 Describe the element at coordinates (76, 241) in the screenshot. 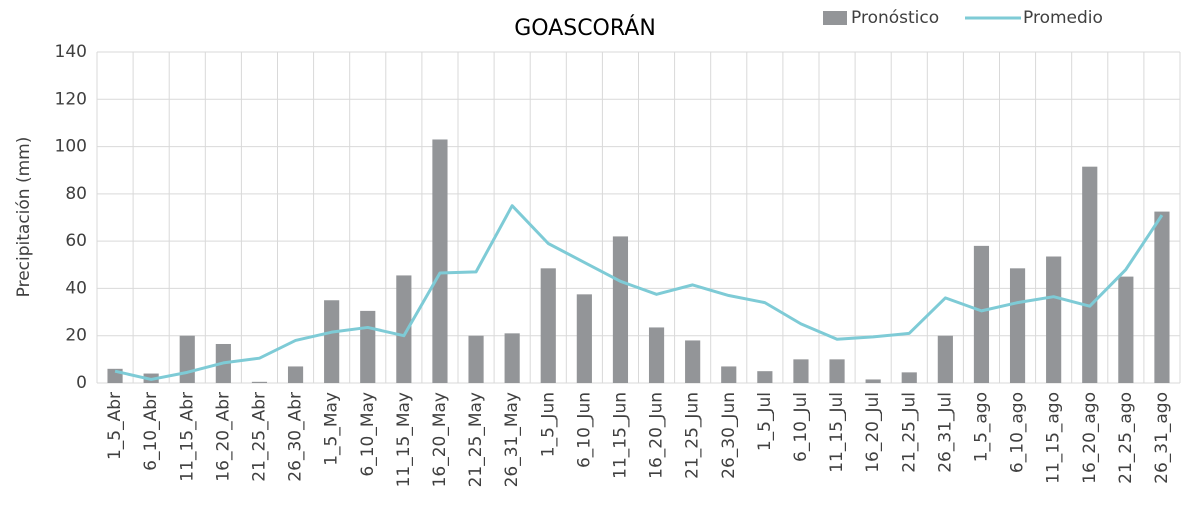

I see `y-tick-label: 60` at that location.